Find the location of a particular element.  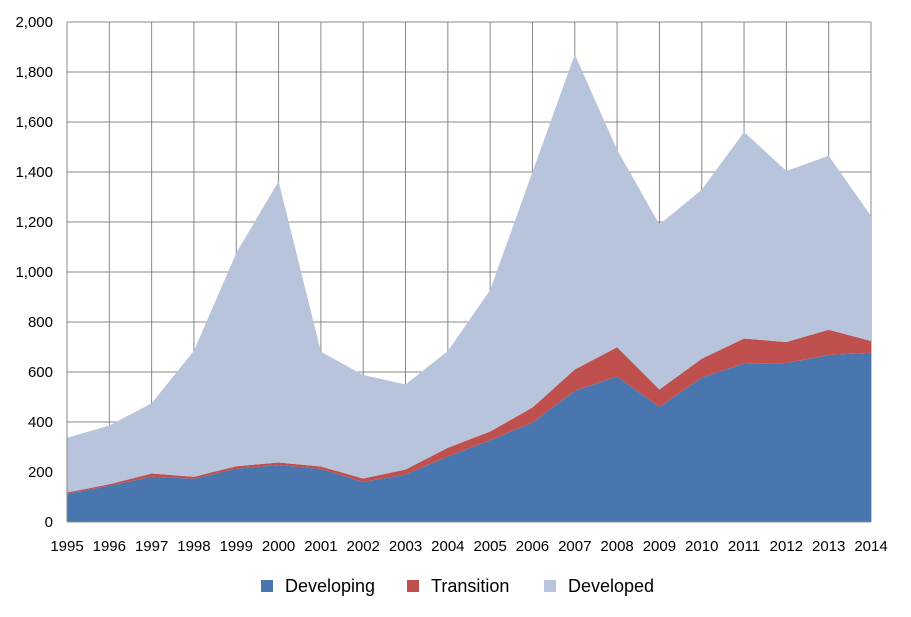

x-tick-label: 1997 is located at coordinates (151, 546).